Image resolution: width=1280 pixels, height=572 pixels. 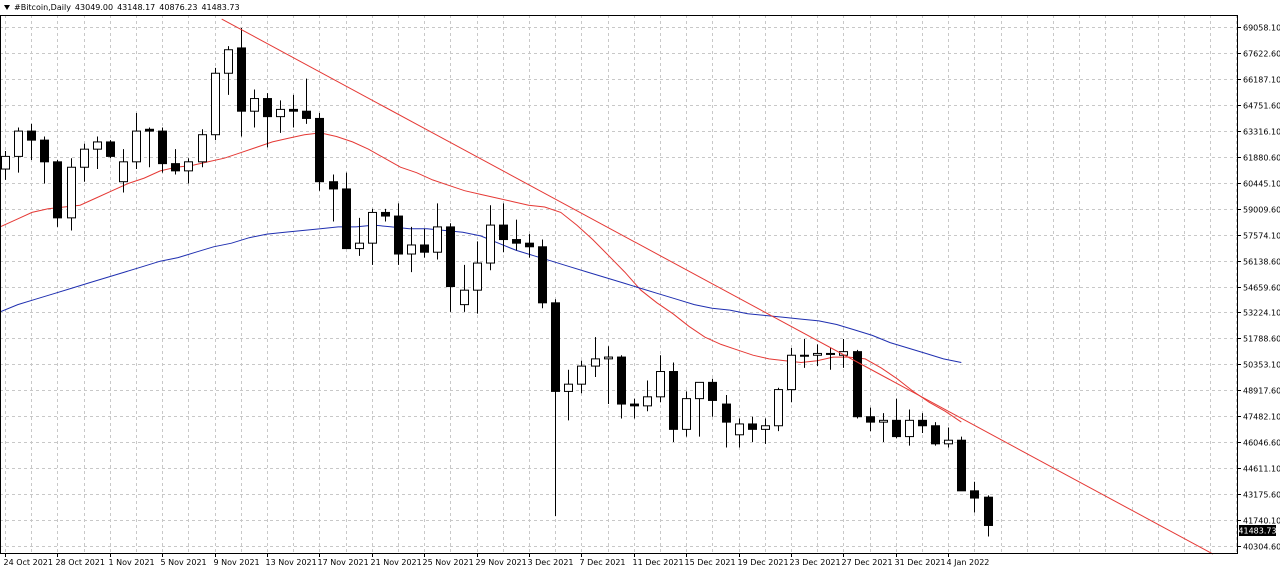 What do you see at coordinates (343, 562) in the screenshot?
I see `x-tick-label: 17 Nov 2021` at bounding box center [343, 562].